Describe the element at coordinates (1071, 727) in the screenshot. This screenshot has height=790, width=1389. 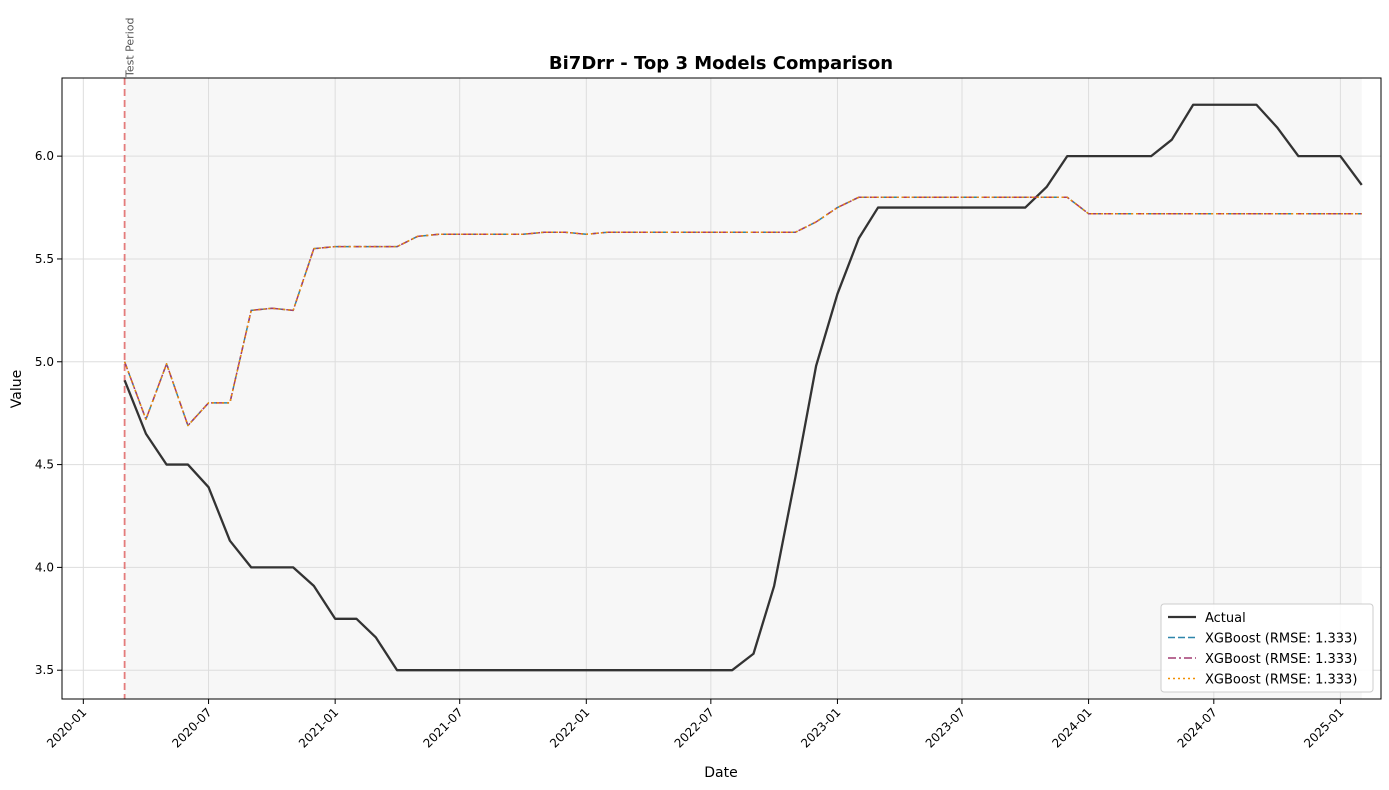
I see `x-tick-label: 2024-01` at that location.